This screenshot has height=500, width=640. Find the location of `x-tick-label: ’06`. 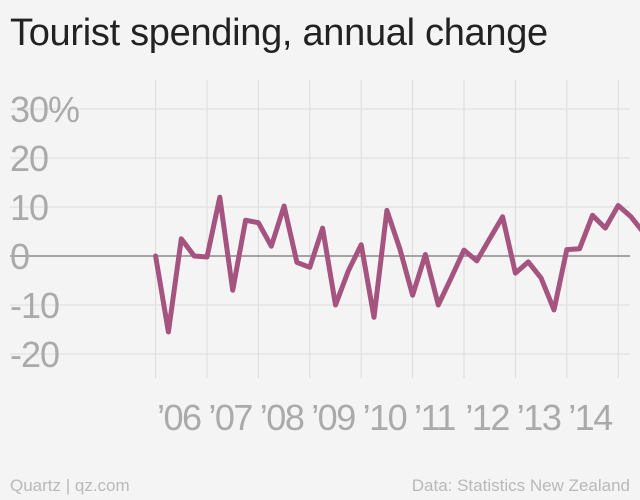

x-tick-label: ’06 is located at coordinates (179, 417).